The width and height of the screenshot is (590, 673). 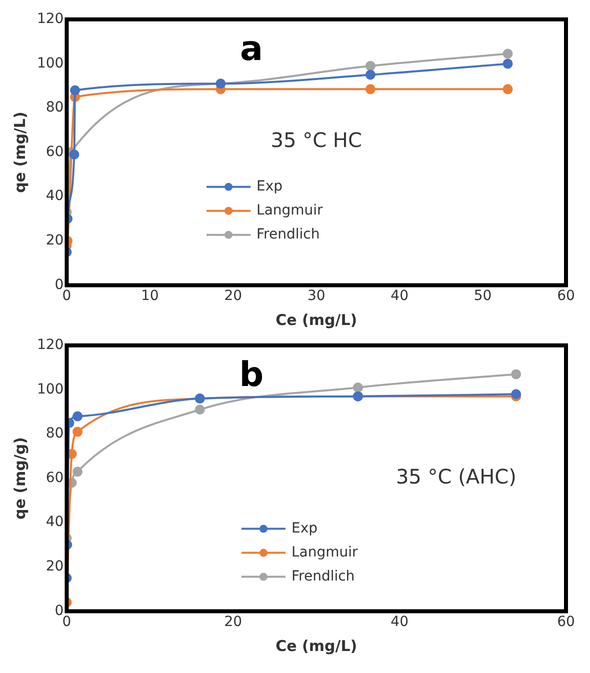 What do you see at coordinates (483, 296) in the screenshot?
I see `x-tick-label: 50` at bounding box center [483, 296].